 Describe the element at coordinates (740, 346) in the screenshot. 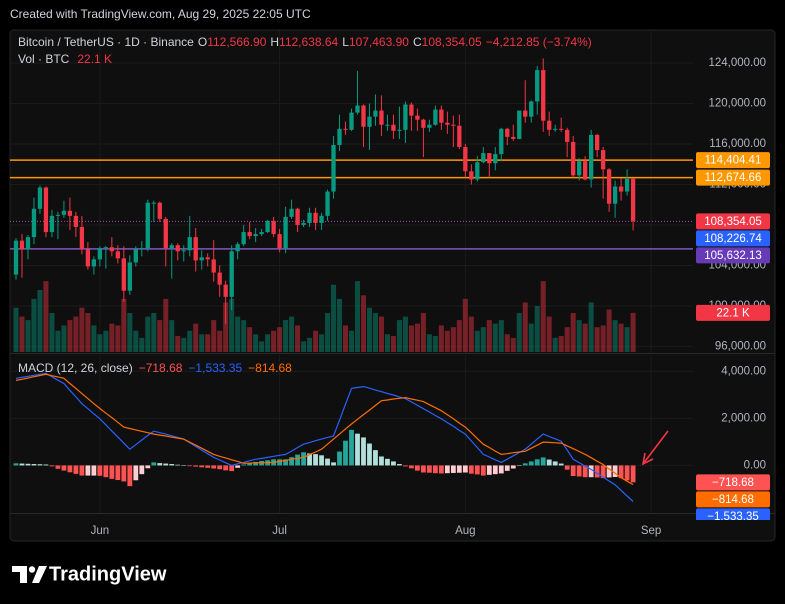

I see `y-tick-label: 96,000.00` at that location.